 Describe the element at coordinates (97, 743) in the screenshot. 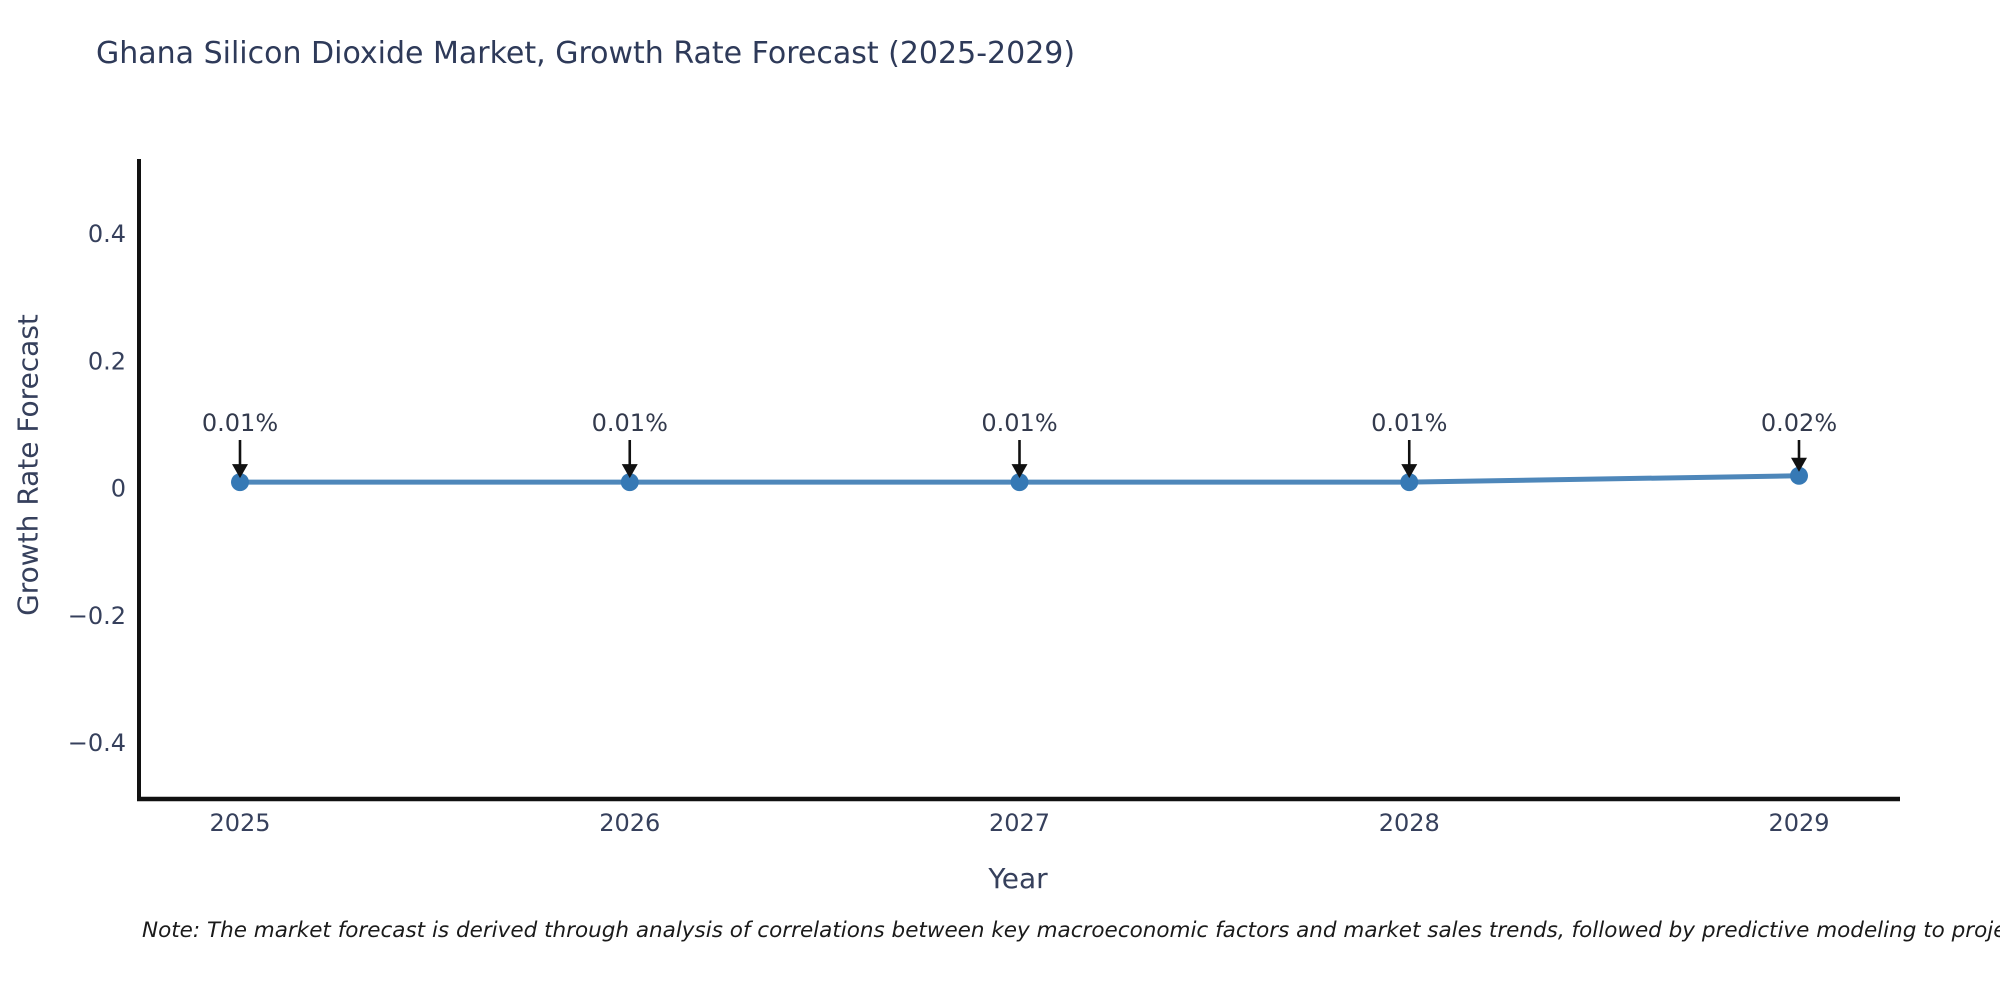

I see `y-tick-label: −0.4` at that location.